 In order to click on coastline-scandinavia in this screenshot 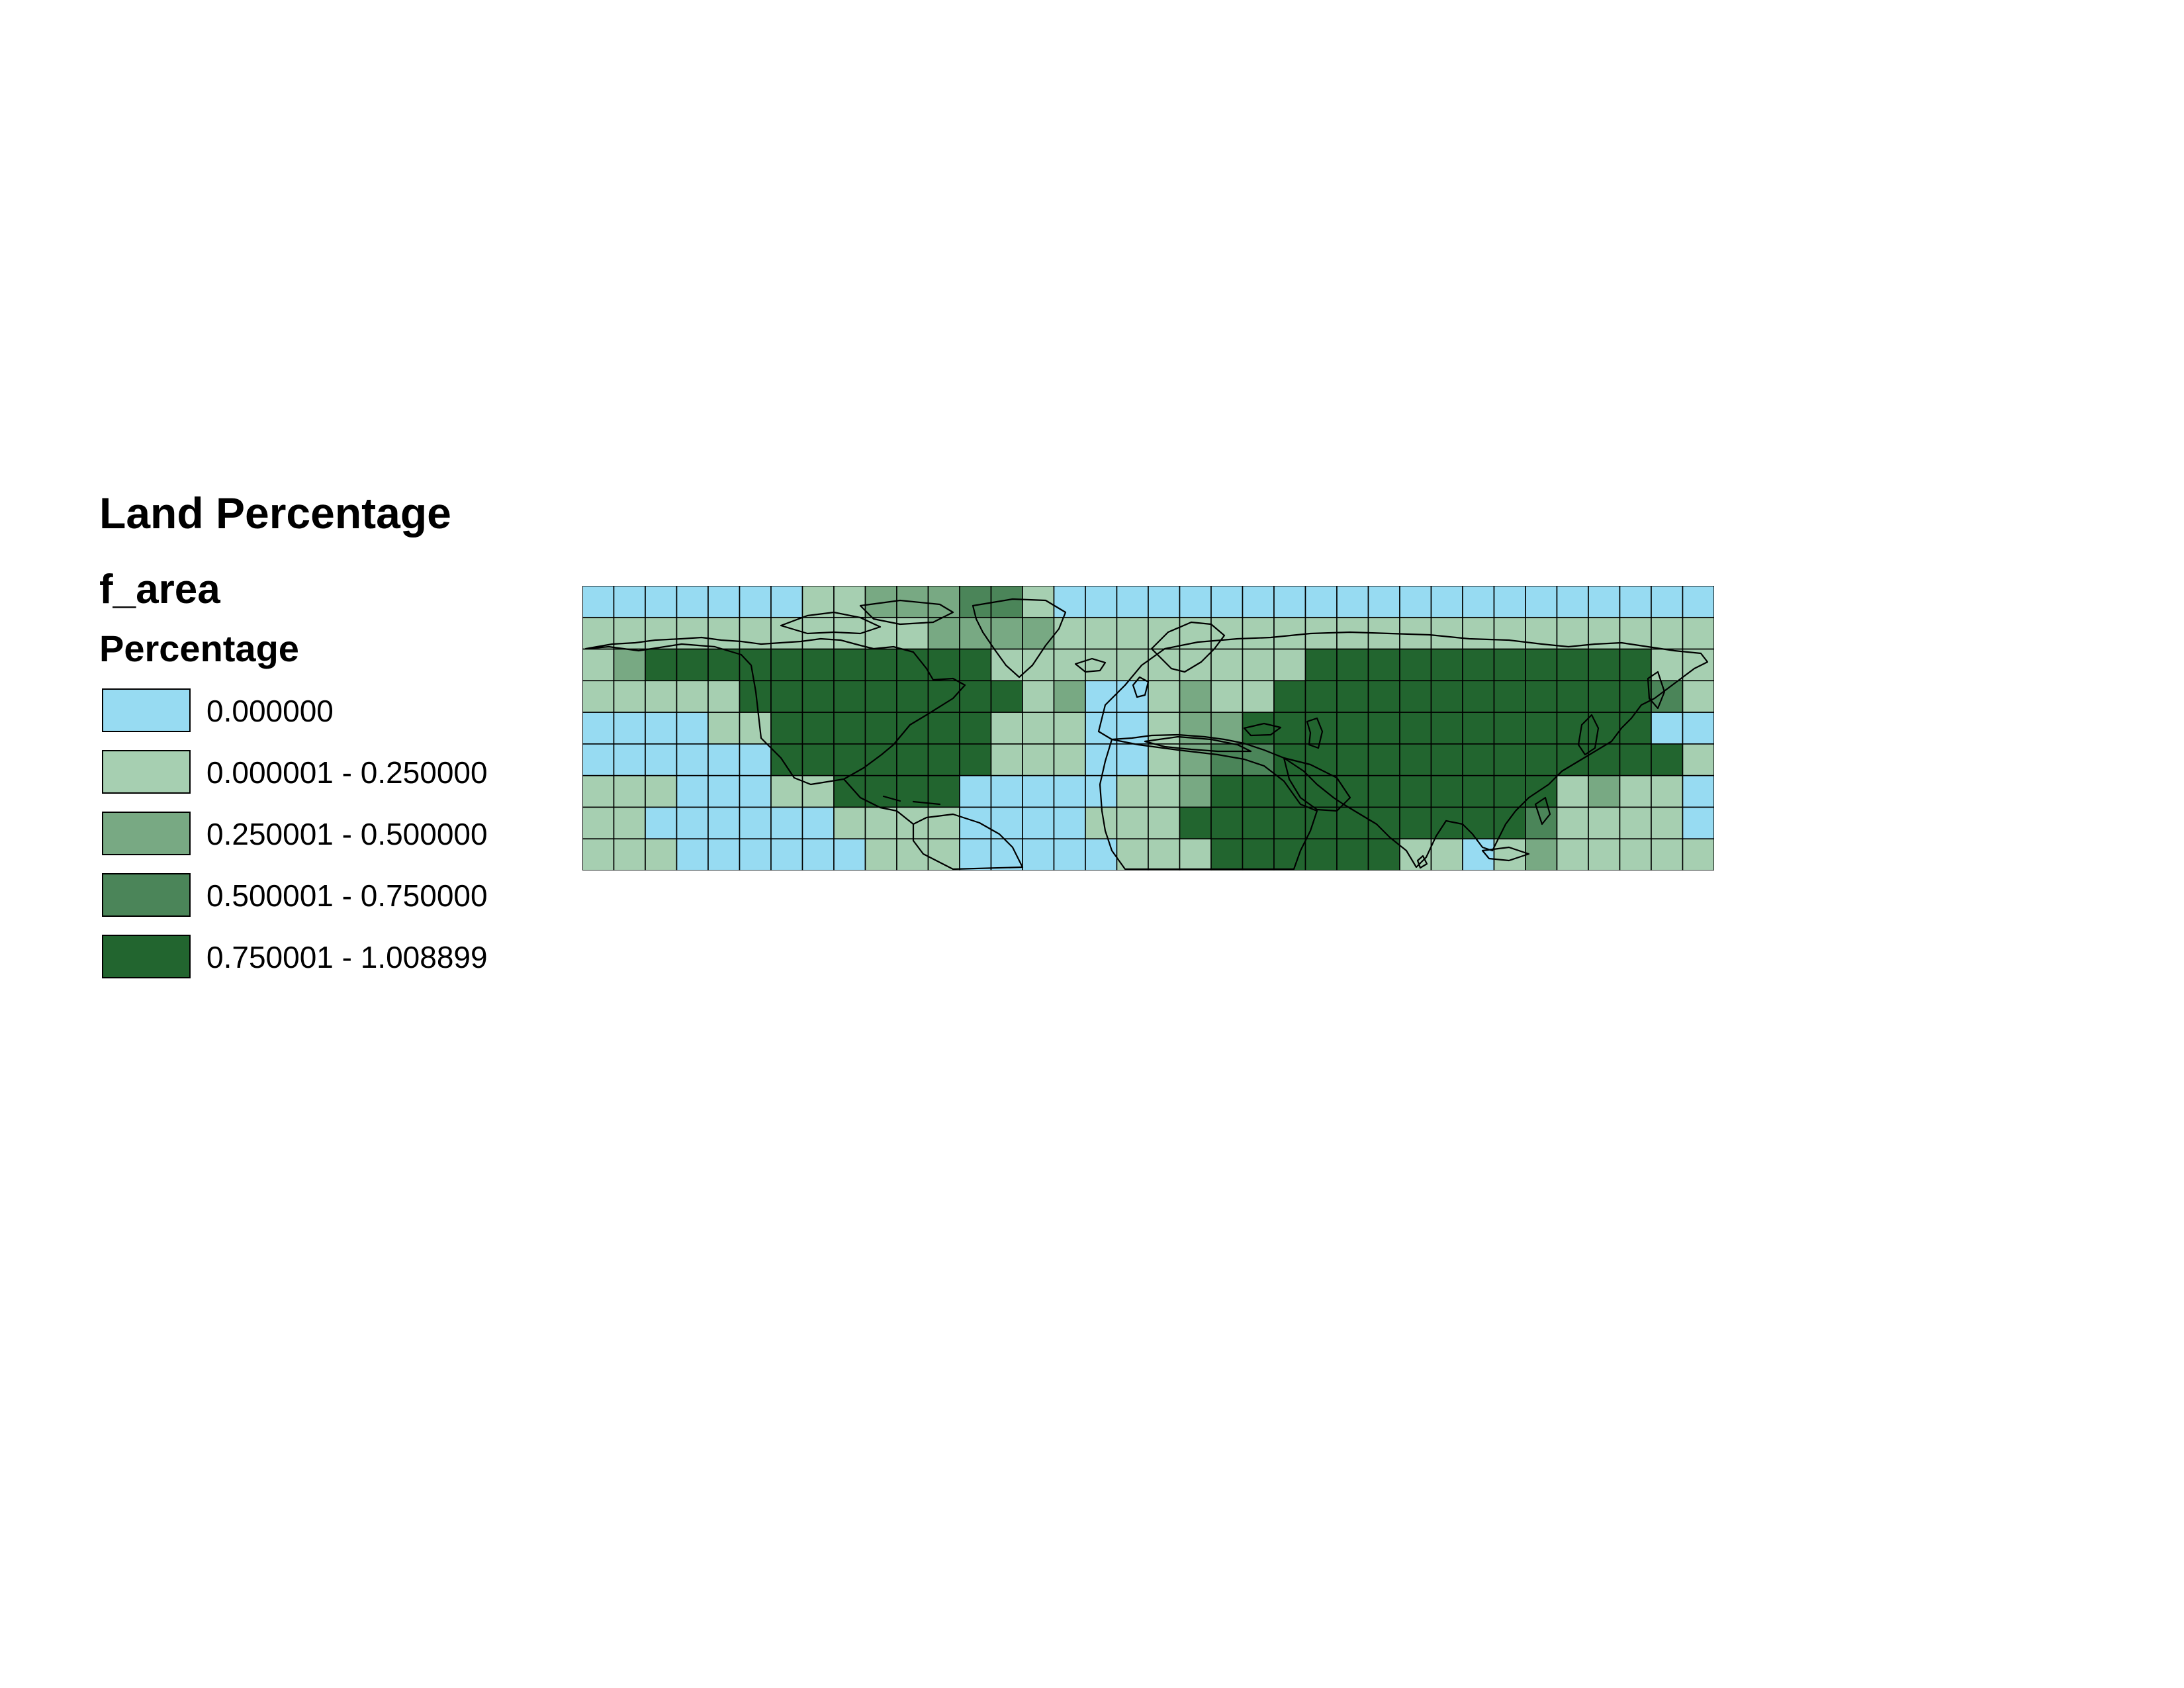, I will do `click(1188, 647)`.